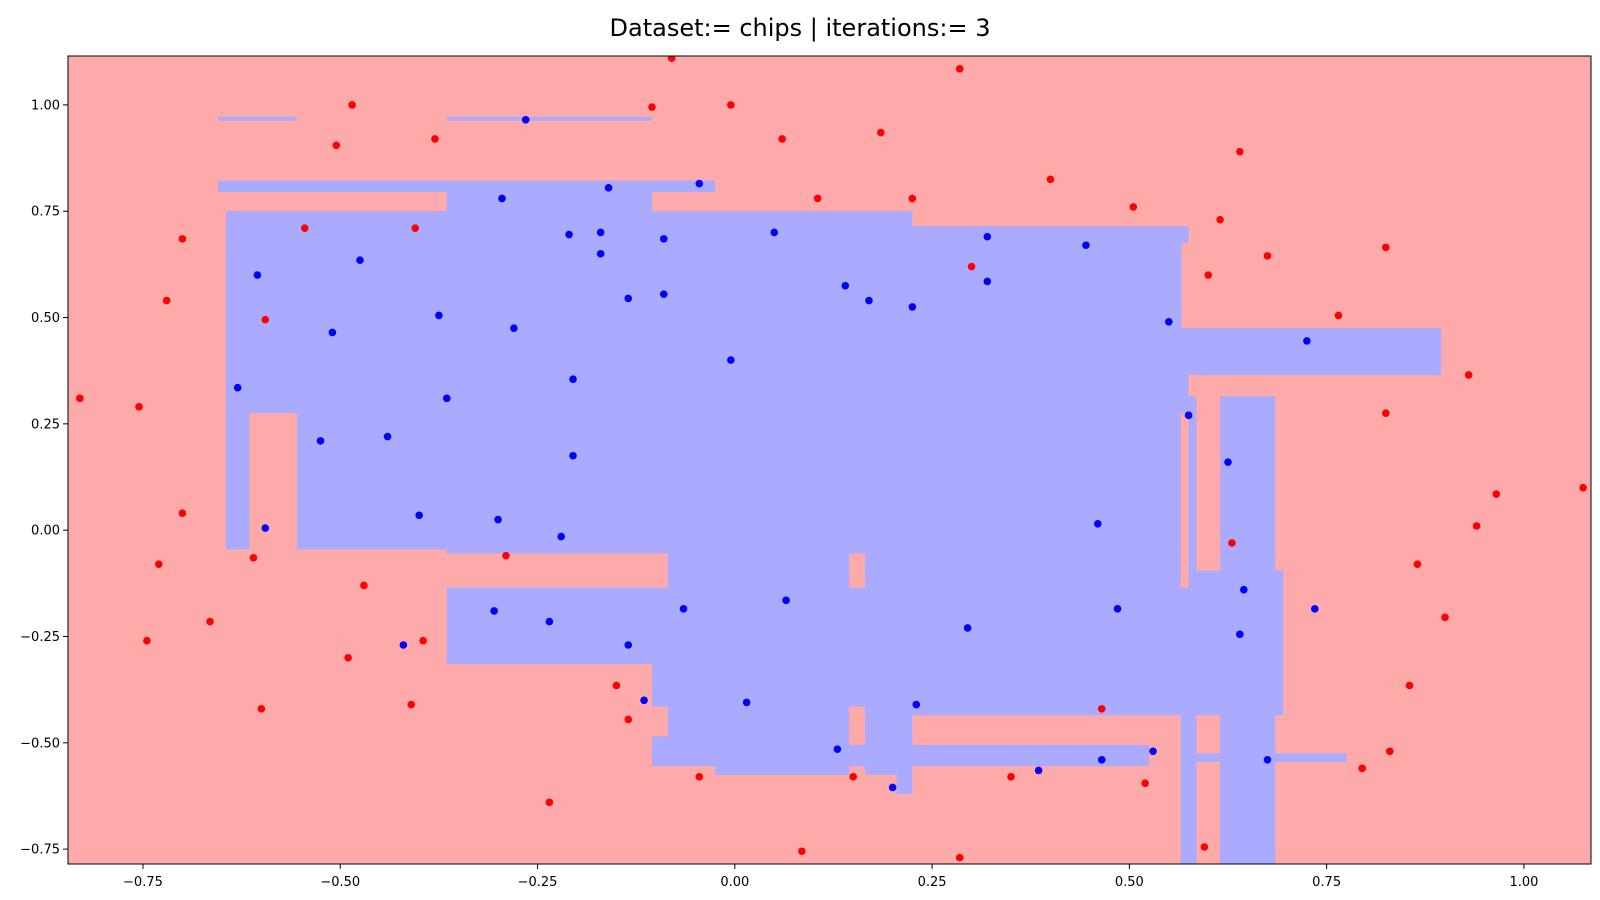  What do you see at coordinates (1129, 882) in the screenshot?
I see `x-tick-label-5: 0.50` at bounding box center [1129, 882].